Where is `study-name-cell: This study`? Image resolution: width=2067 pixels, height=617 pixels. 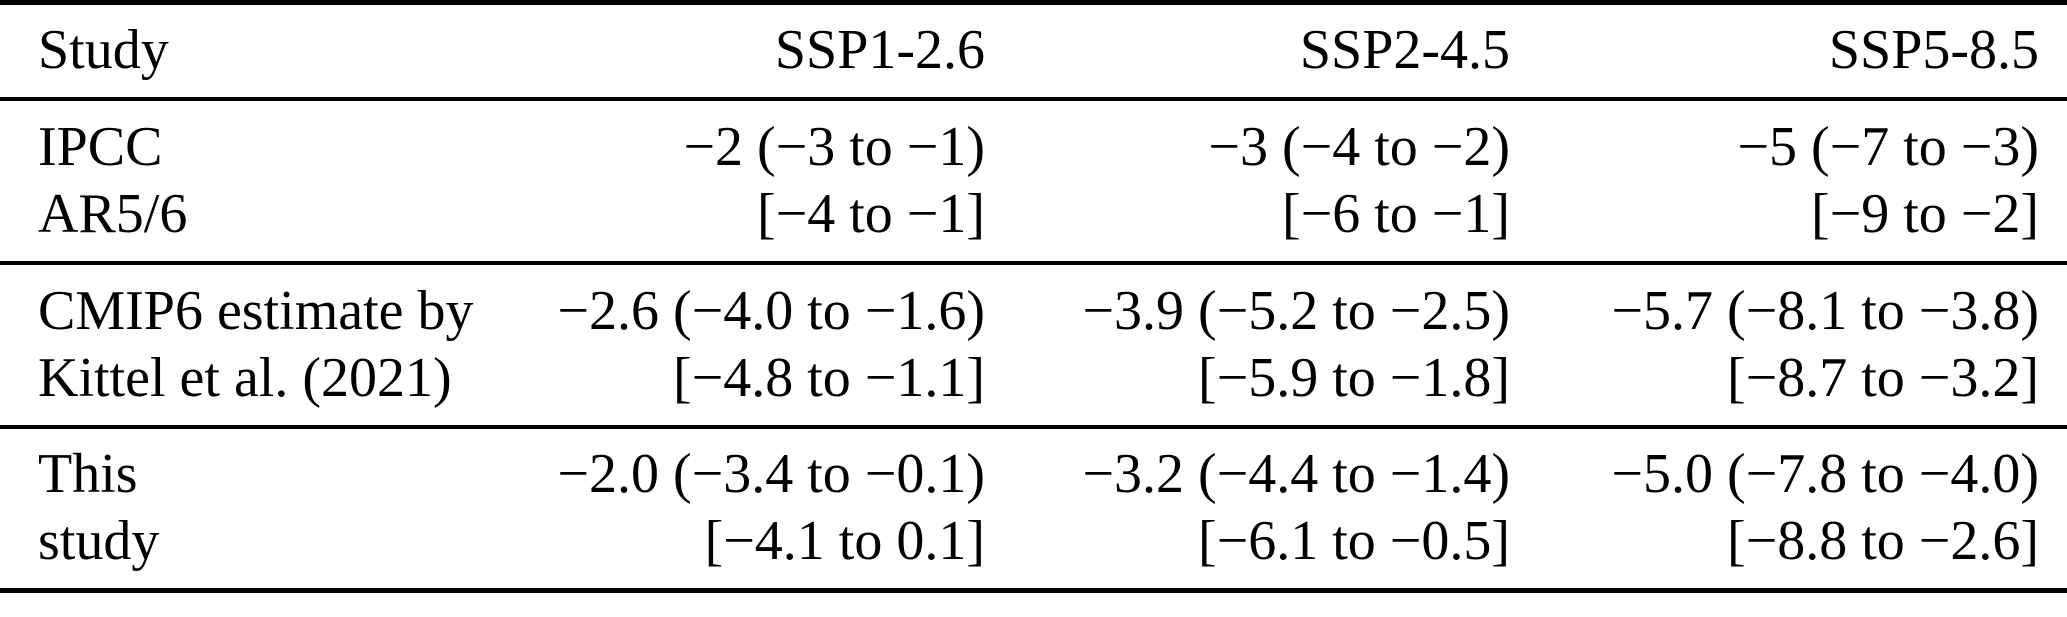 study-name-cell: This study is located at coordinates (240, 509).